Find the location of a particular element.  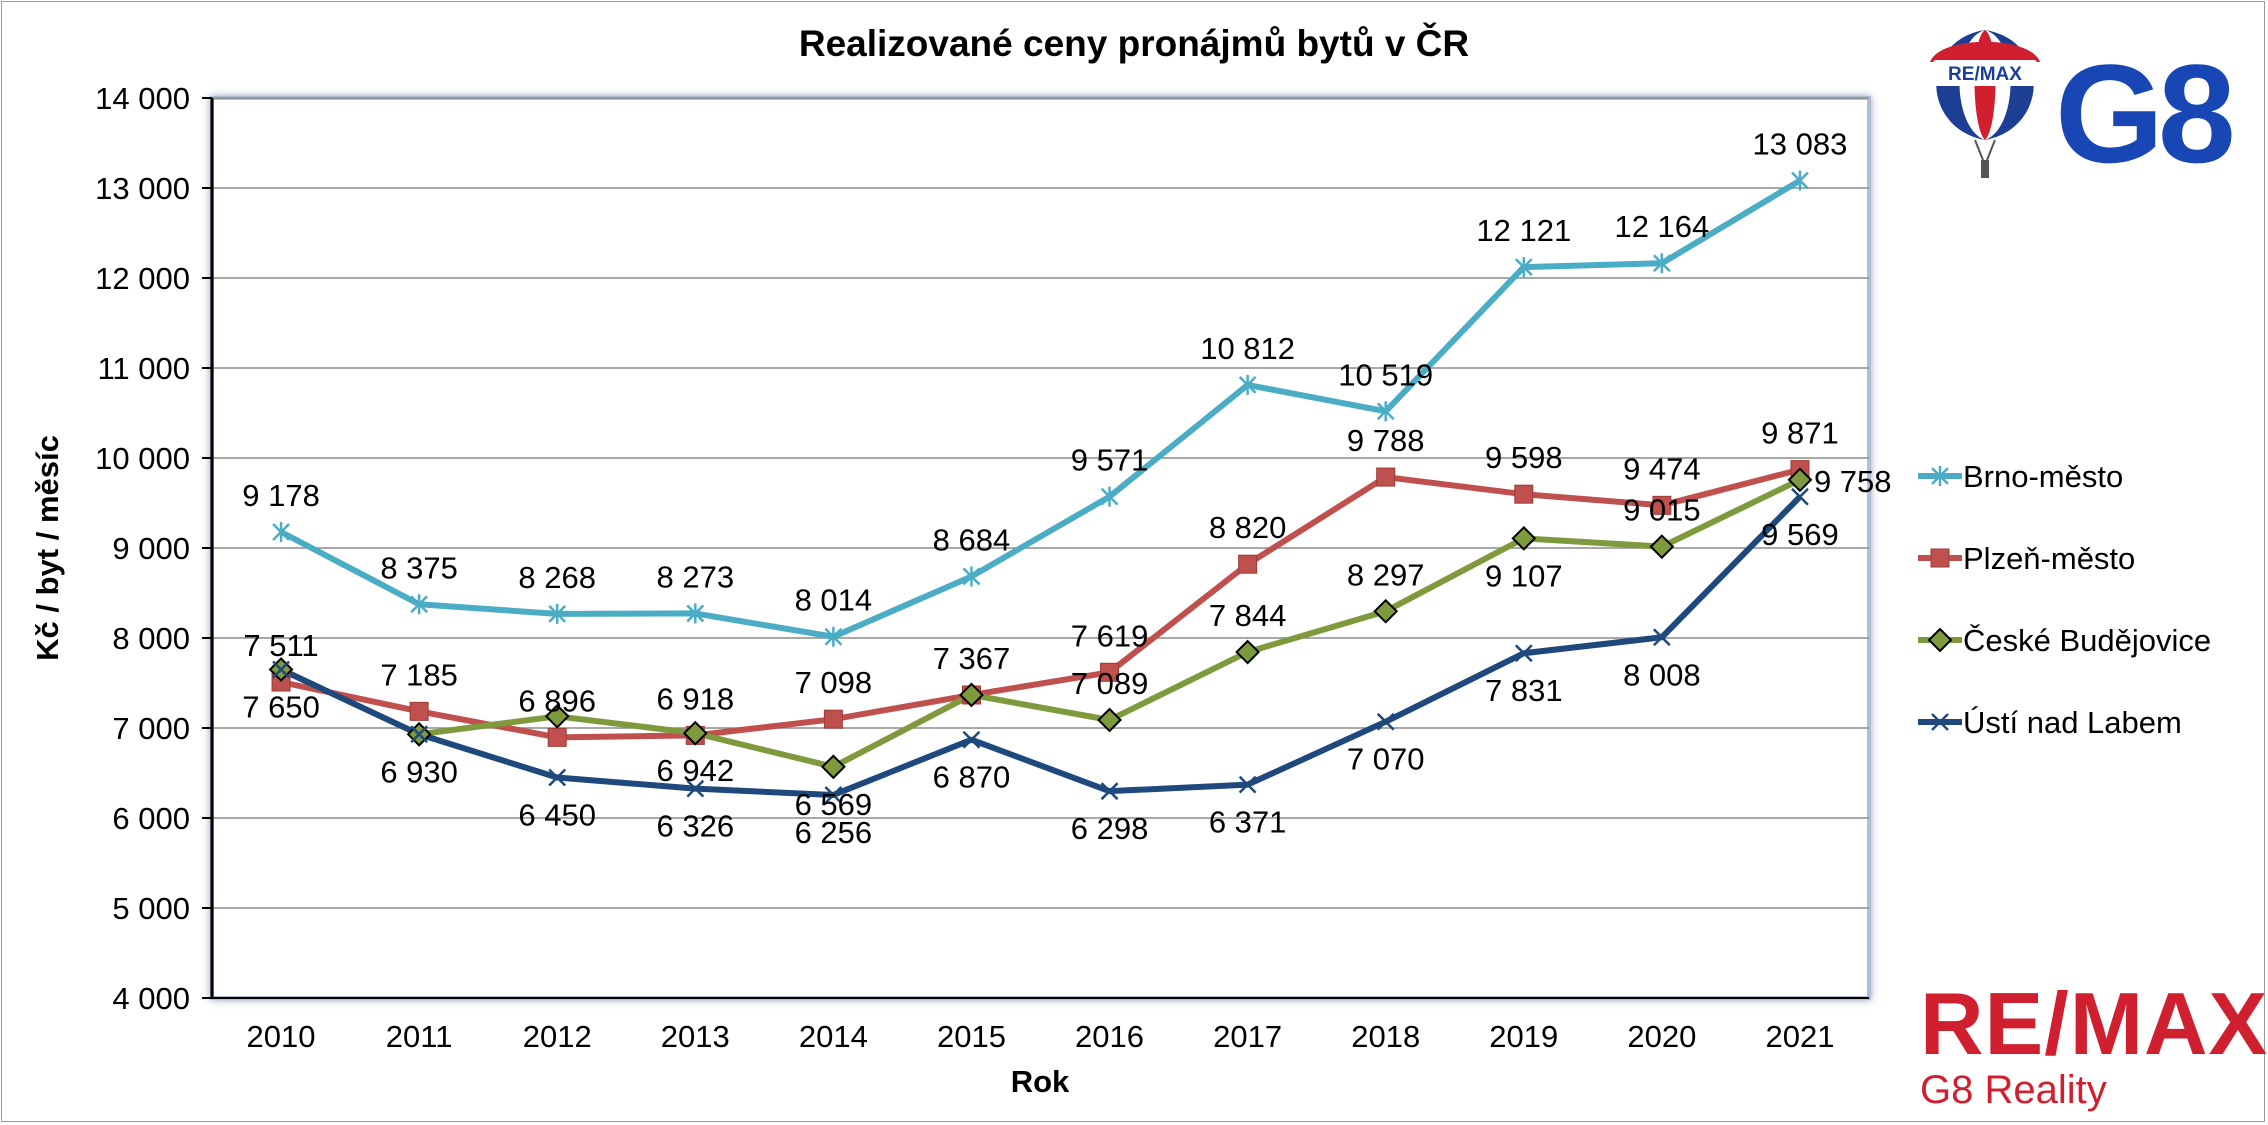

data-label: 9 788 is located at coordinates (1386, 440).